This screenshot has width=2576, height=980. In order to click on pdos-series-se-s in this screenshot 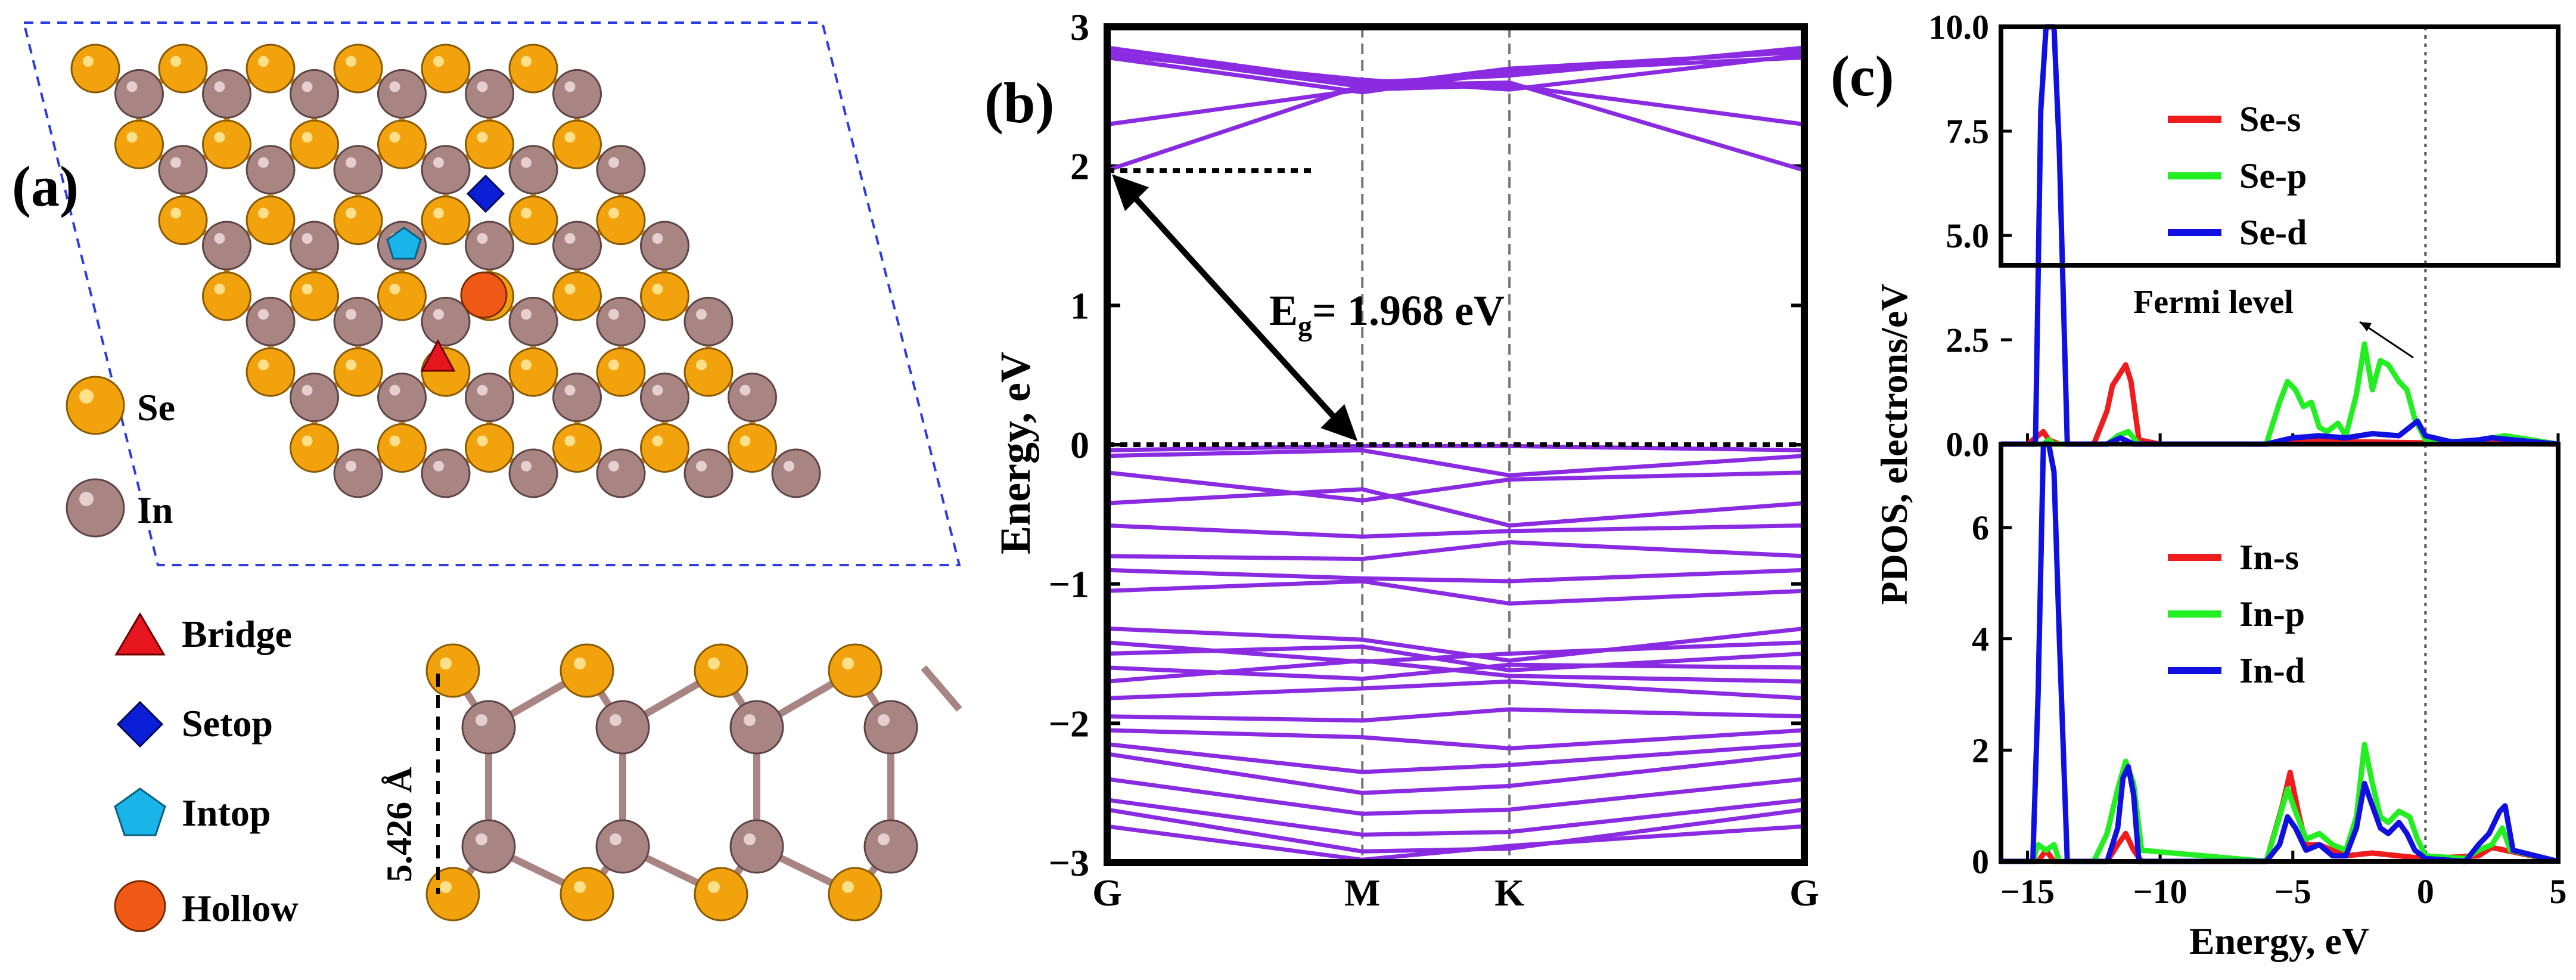, I will do `click(2280, 404)`.